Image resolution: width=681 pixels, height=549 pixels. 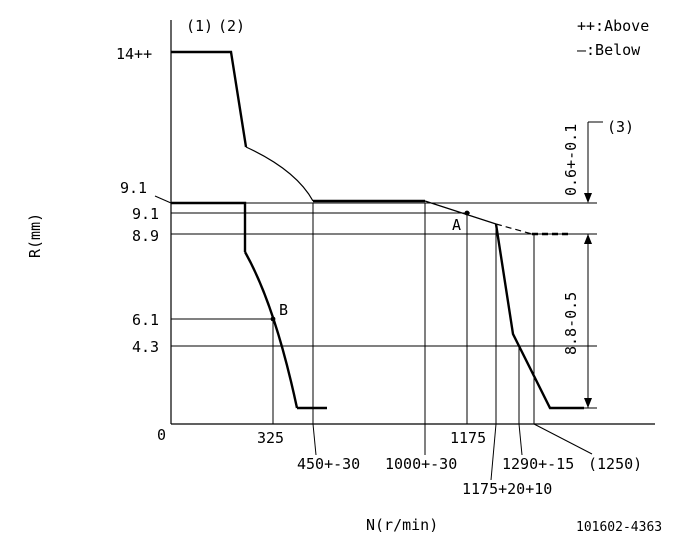 I want to click on dim-3-arrow-down, so click(x=588, y=198).